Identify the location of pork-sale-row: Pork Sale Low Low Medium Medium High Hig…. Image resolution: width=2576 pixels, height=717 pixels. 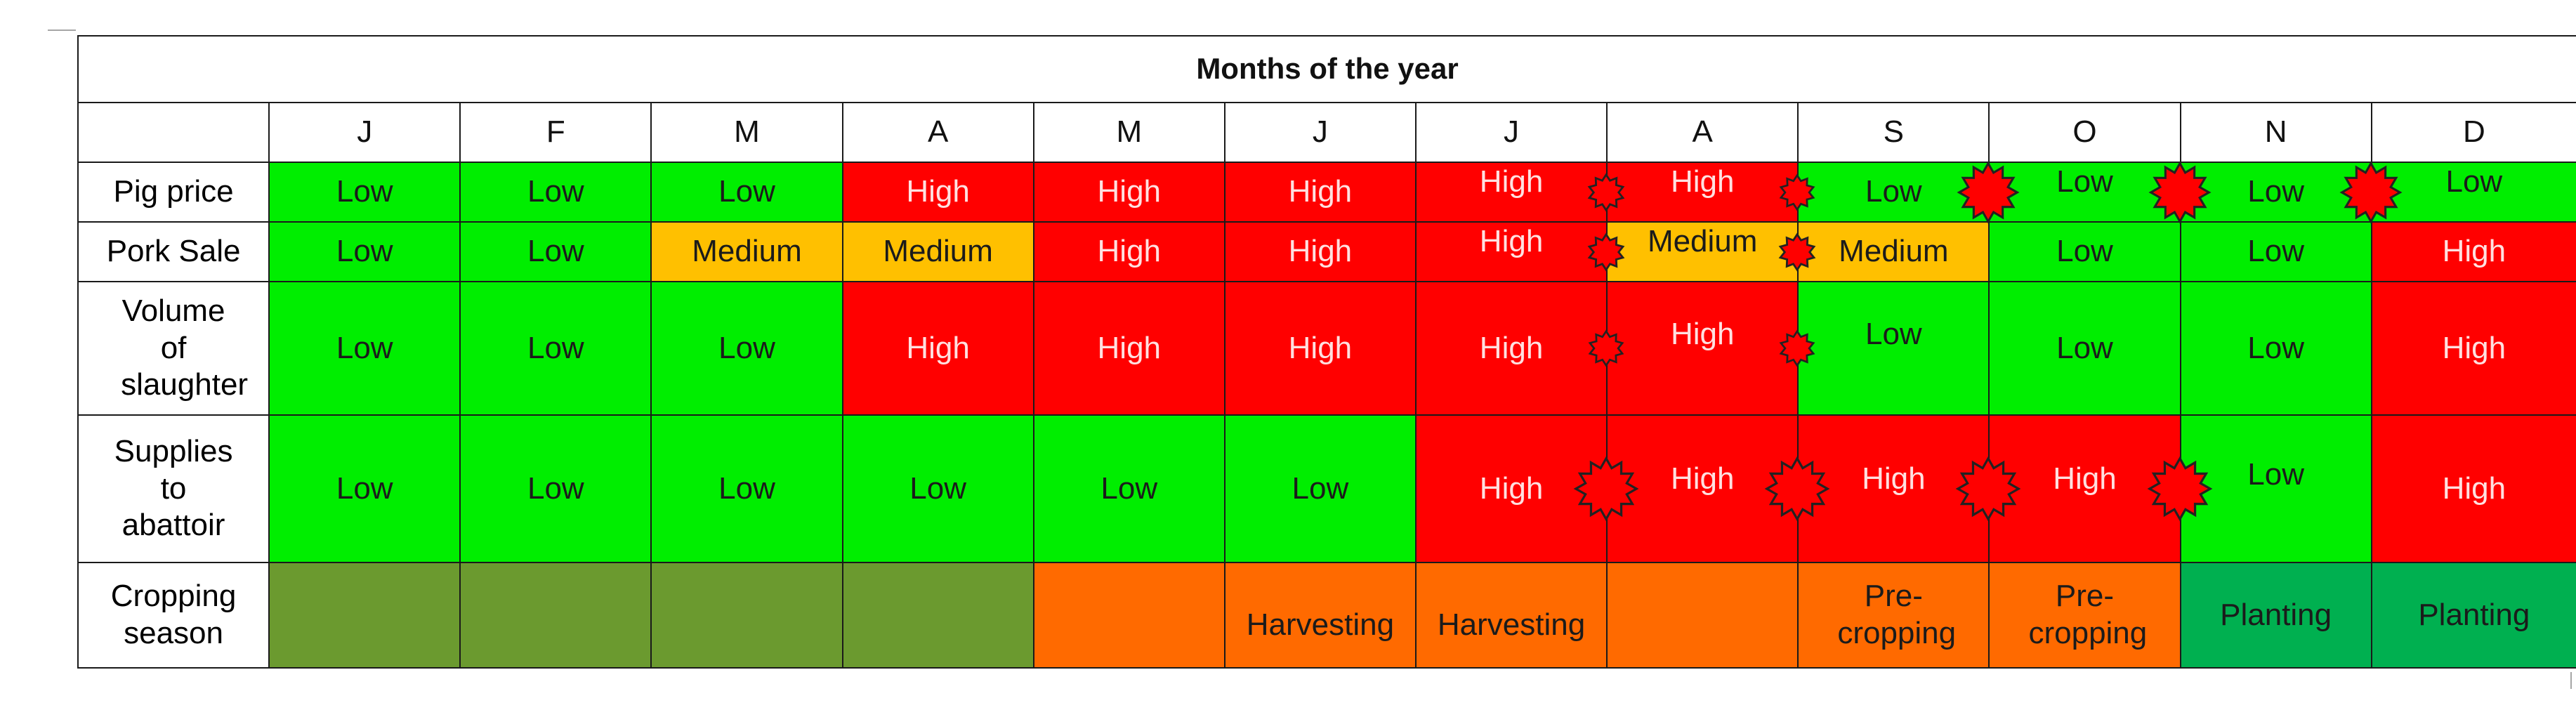
(1326, 251).